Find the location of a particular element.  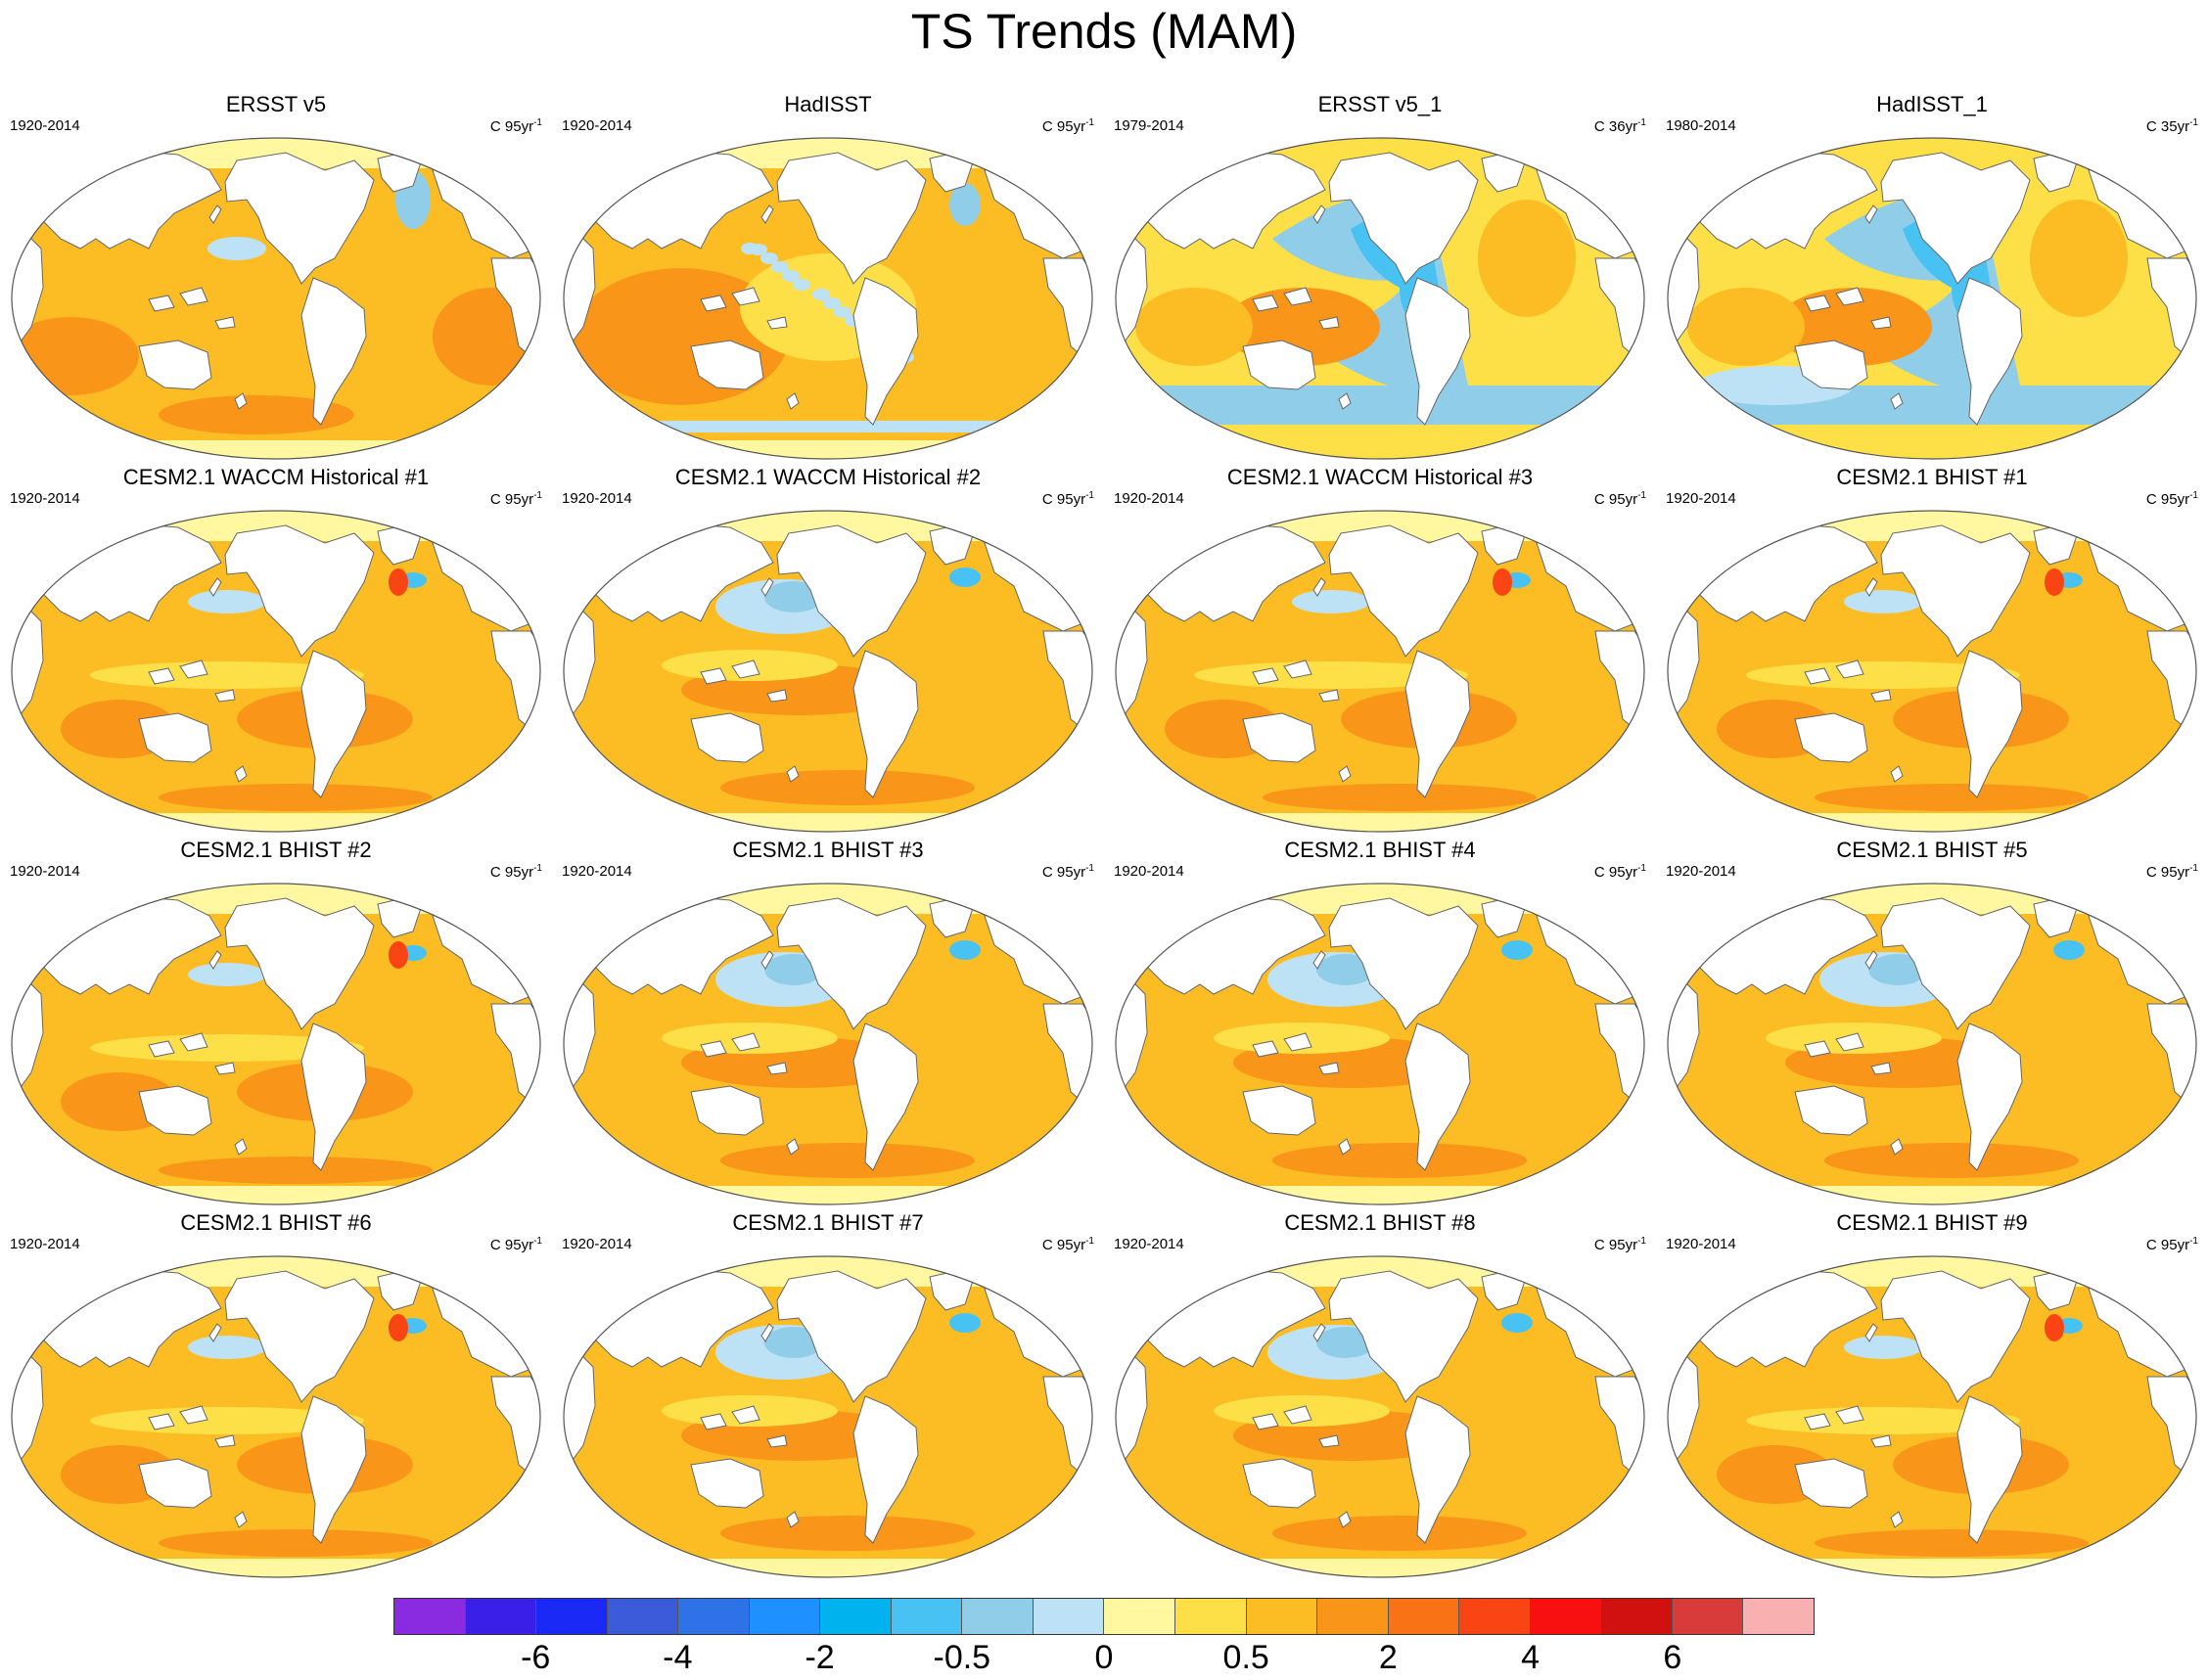

panel-title: CESM2.1 BHIST #7 is located at coordinates (828, 1222).